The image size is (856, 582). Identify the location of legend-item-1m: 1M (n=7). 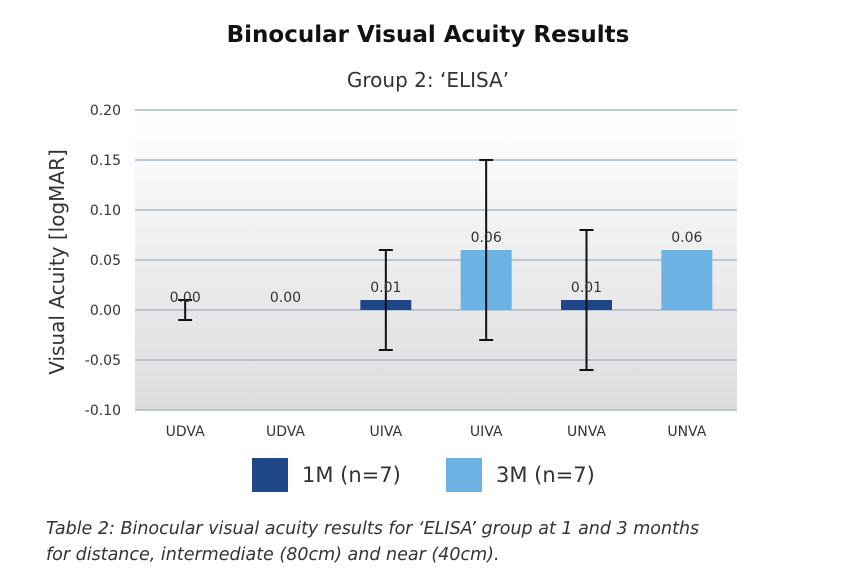
(326, 475).